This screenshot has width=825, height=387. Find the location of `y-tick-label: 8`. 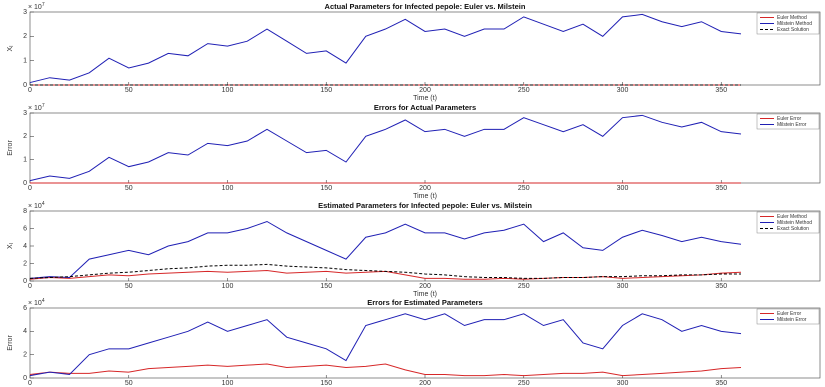

y-tick-label: 8 is located at coordinates (25, 211).